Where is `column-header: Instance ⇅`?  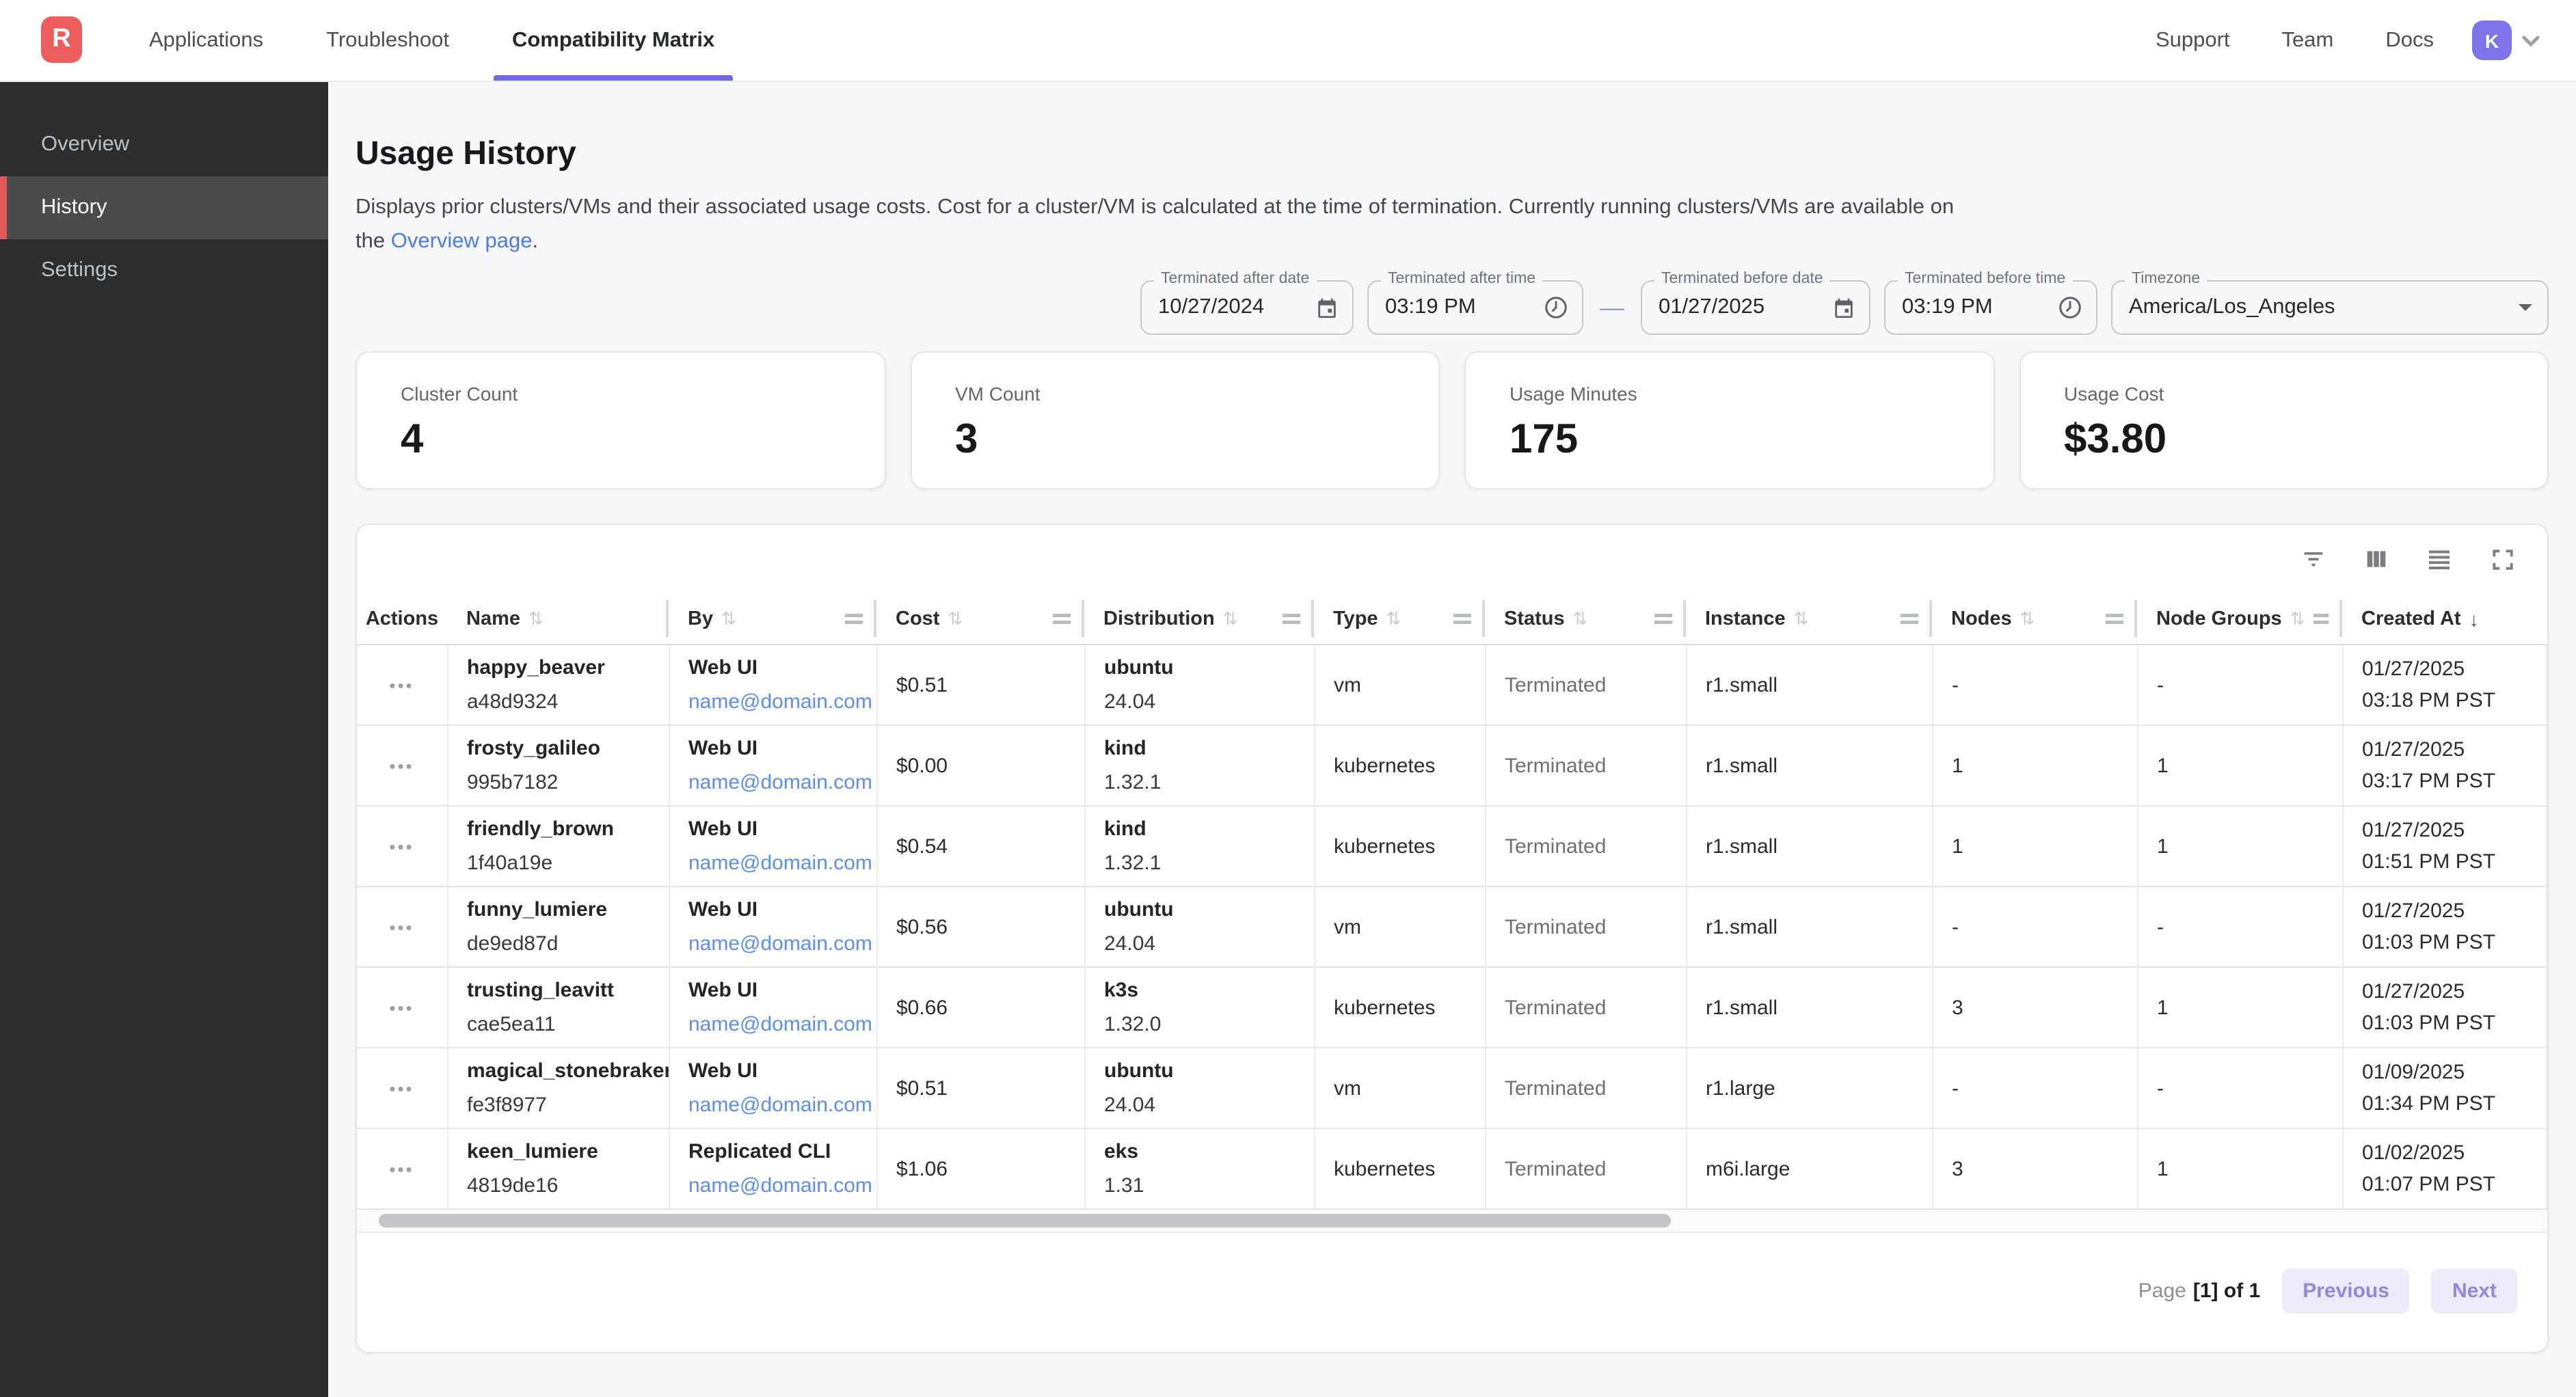 column-header: Instance ⇅ is located at coordinates (1809, 619).